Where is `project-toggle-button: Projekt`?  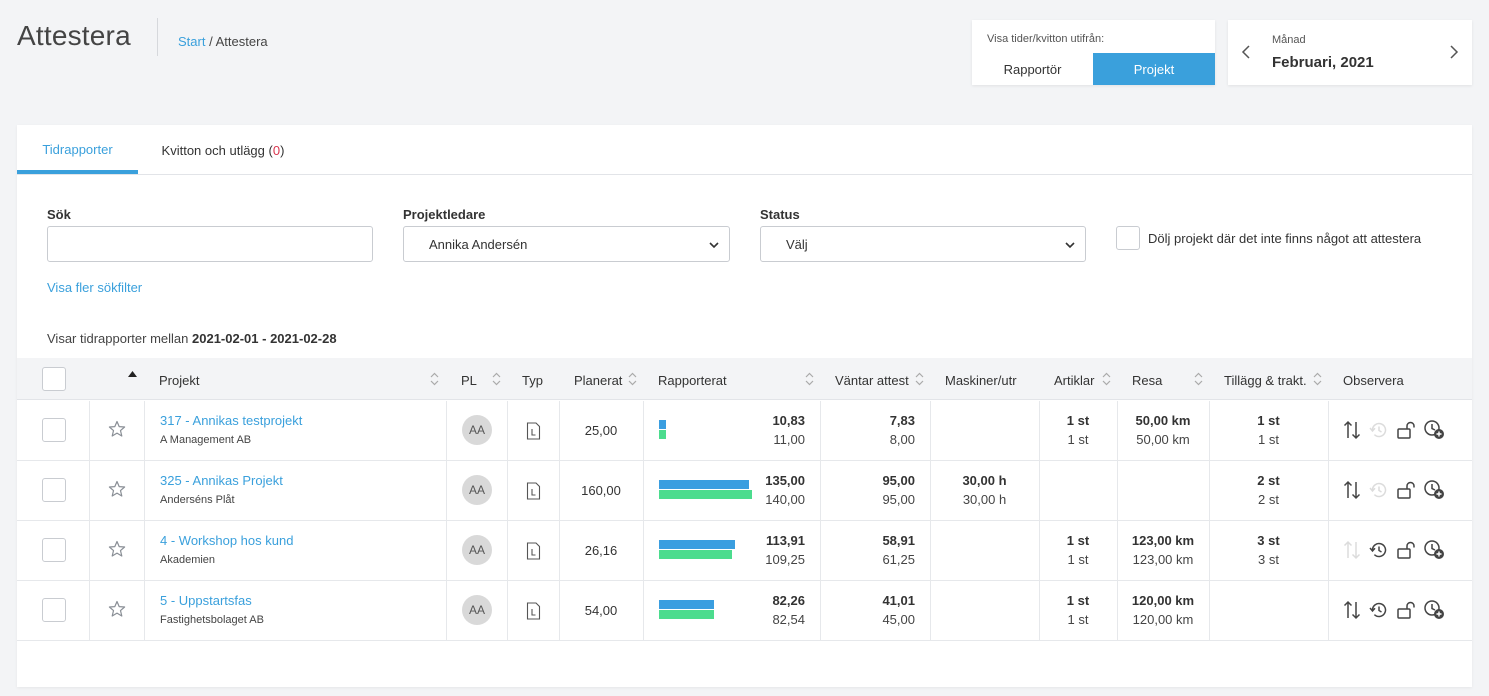 project-toggle-button: Projekt is located at coordinates (1154, 69).